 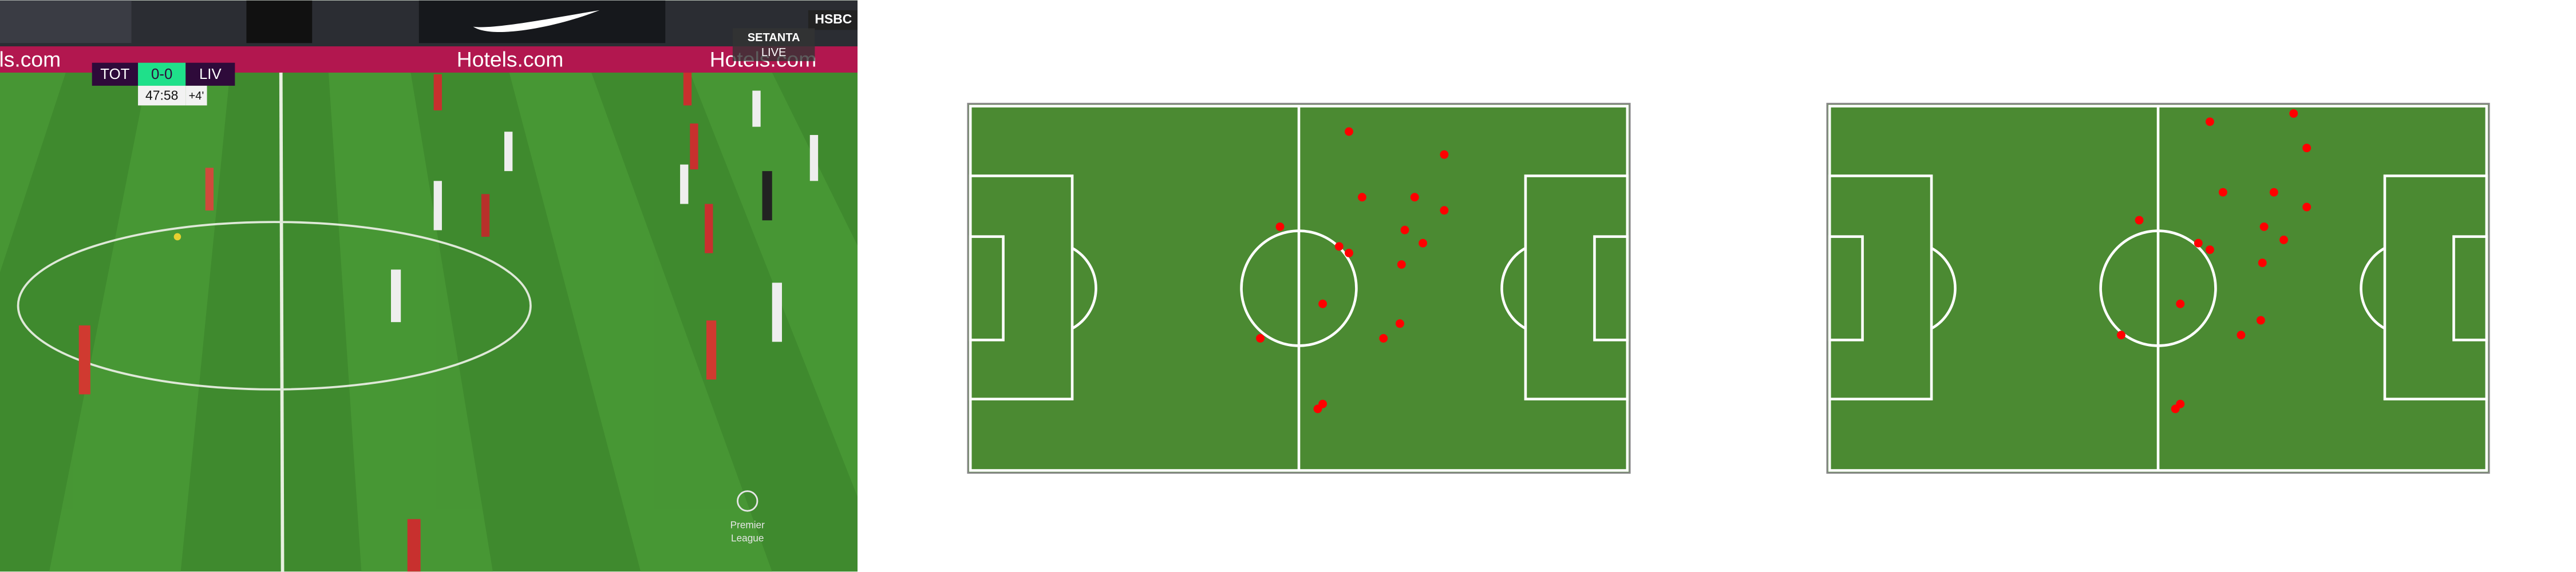 I want to click on added-time: +4', so click(x=196, y=96).